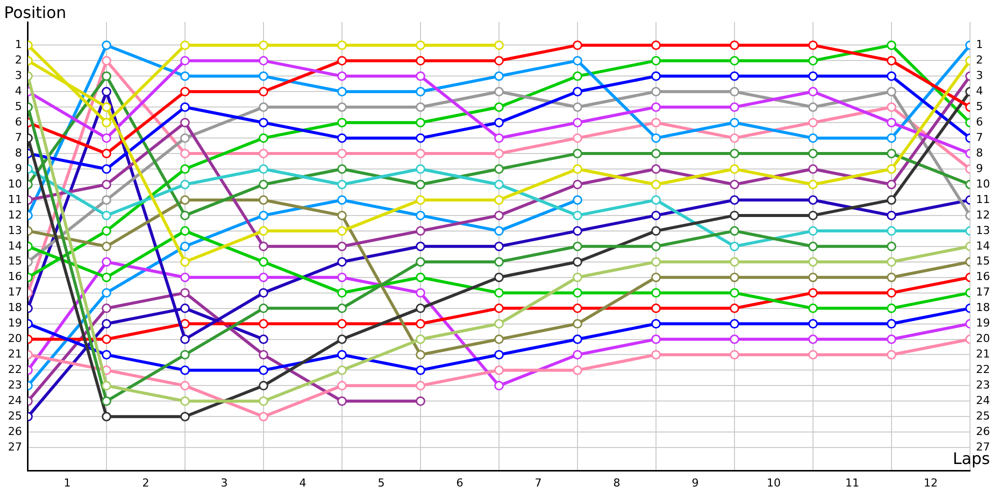 Image resolution: width=1000 pixels, height=500 pixels. What do you see at coordinates (980, 137) in the screenshot?
I see `y2-tick-label: 7` at bounding box center [980, 137].